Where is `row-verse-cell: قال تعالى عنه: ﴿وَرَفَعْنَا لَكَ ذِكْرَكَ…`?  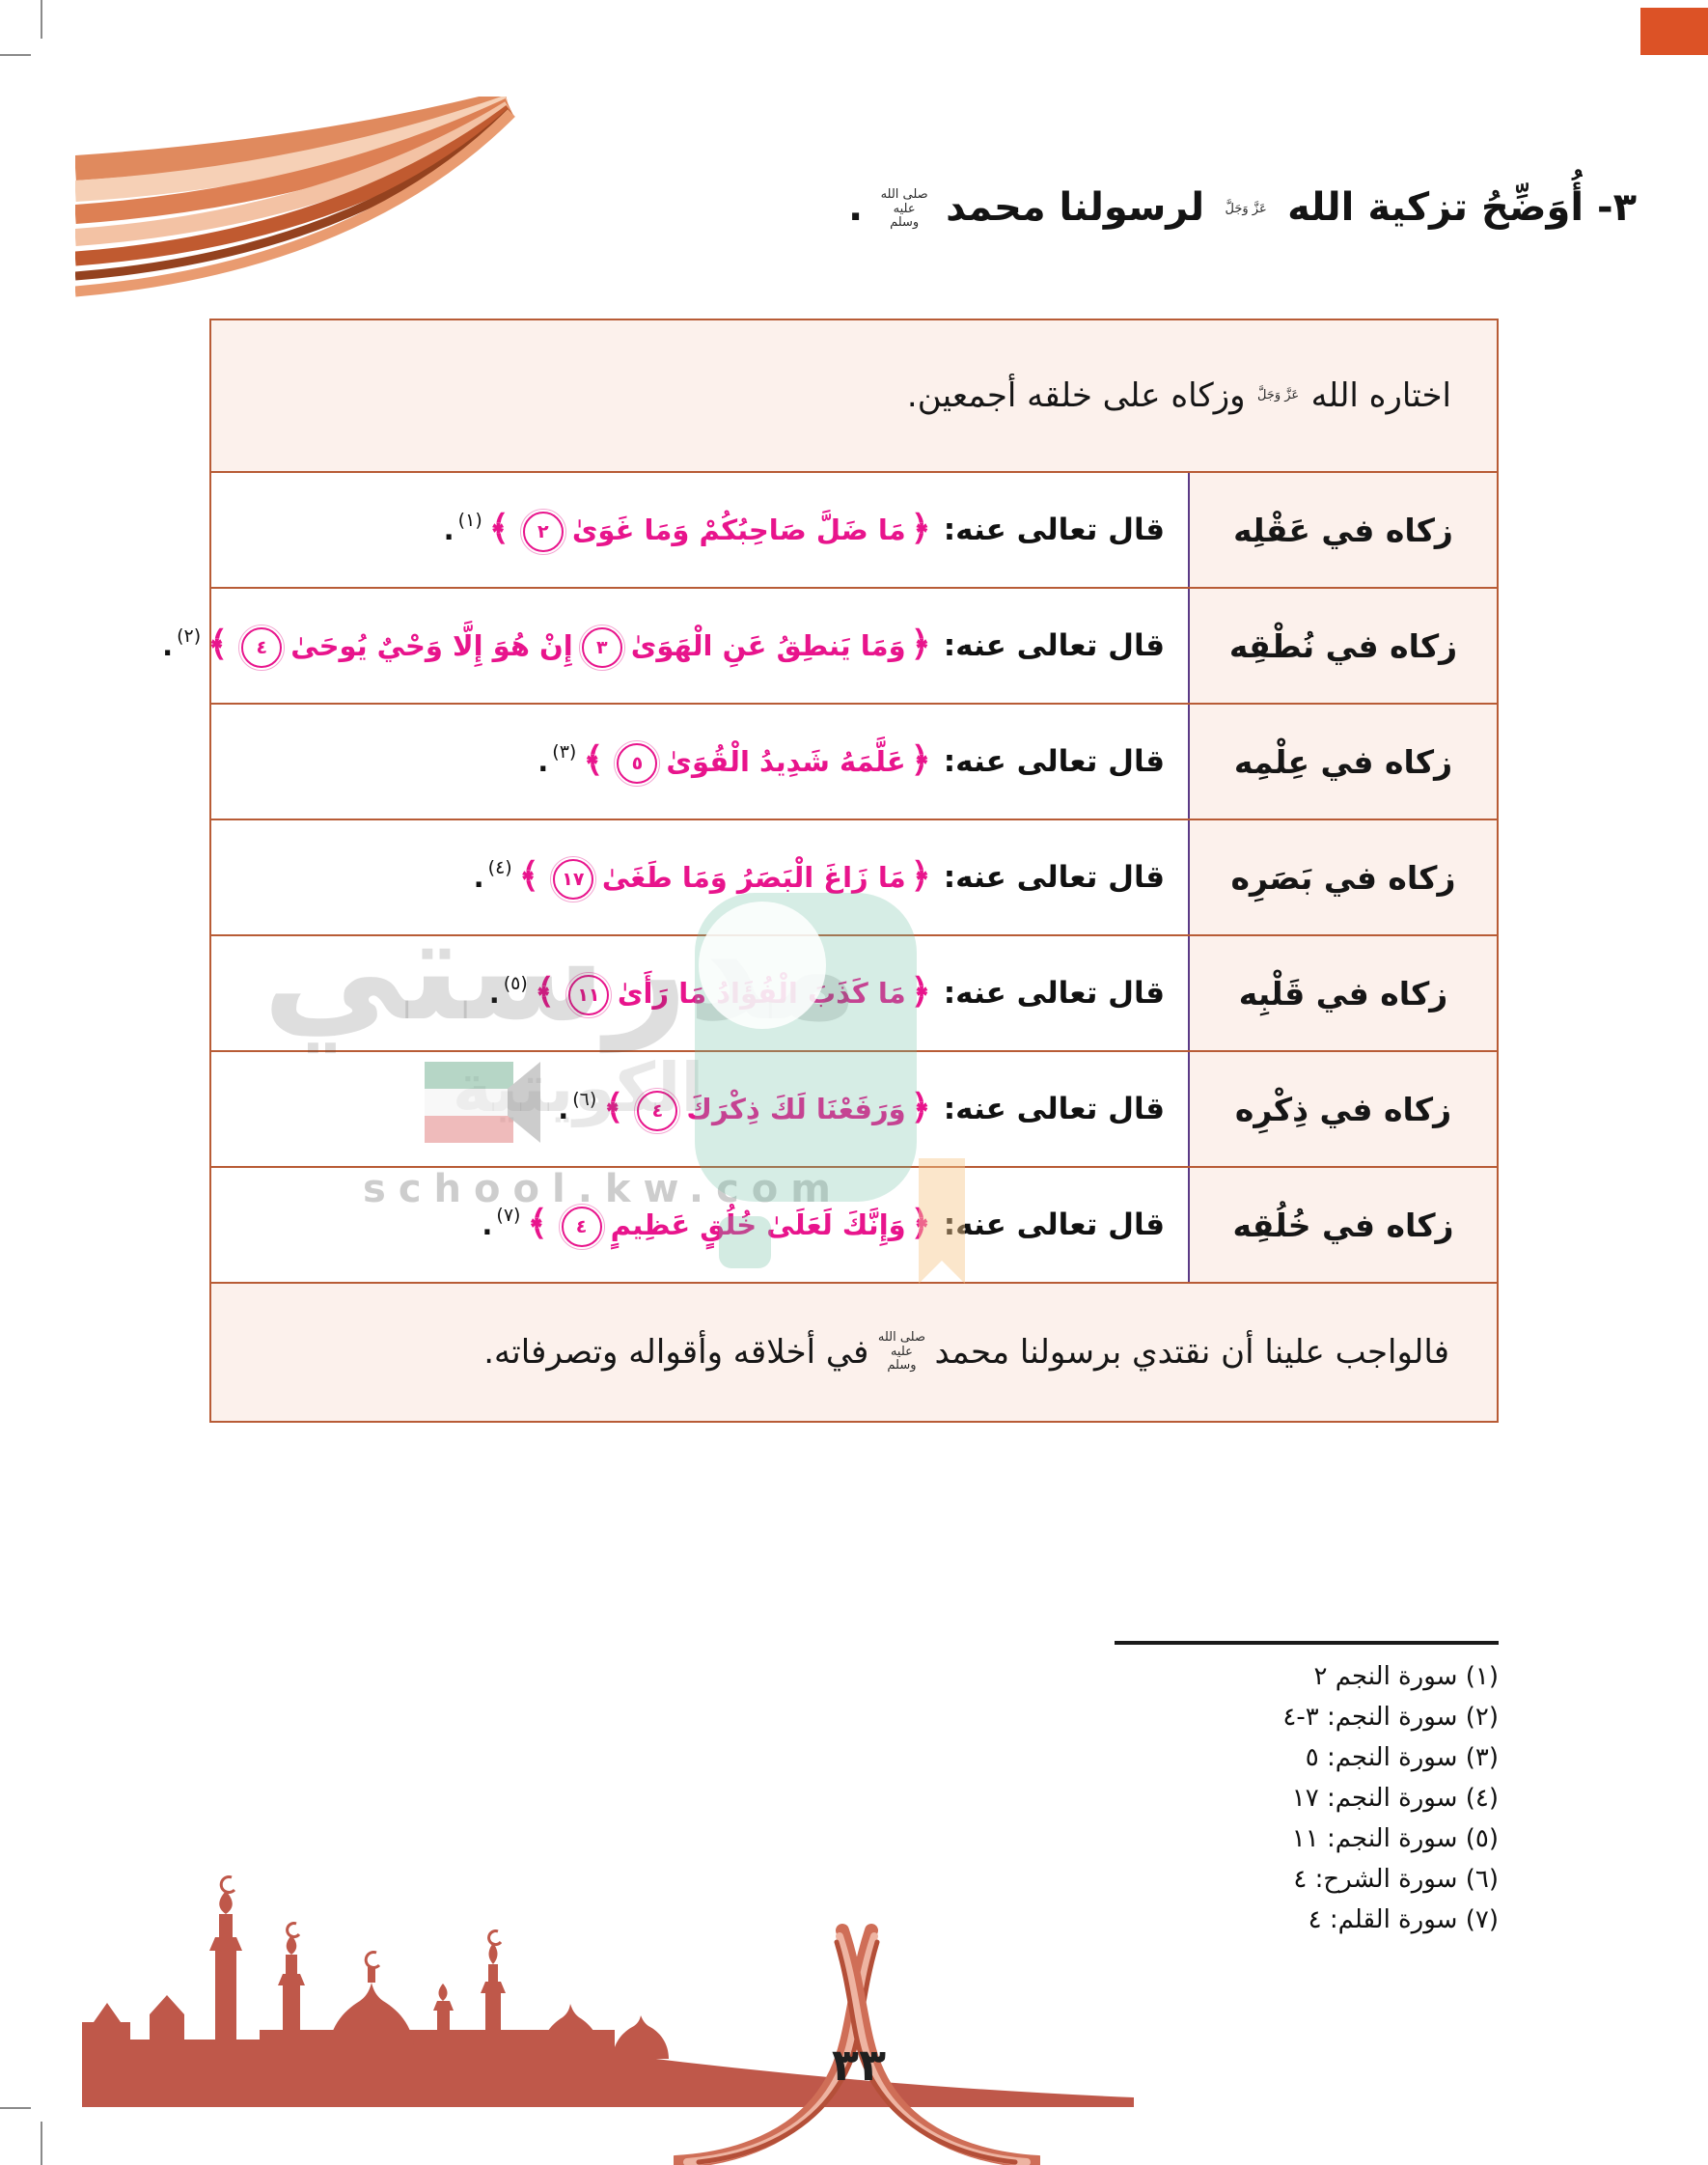
row-verse-cell: قال تعالى عنه: ﴿وَرَفَعْنَا لَكَ ذِكْرَكَ… is located at coordinates (699, 1109).